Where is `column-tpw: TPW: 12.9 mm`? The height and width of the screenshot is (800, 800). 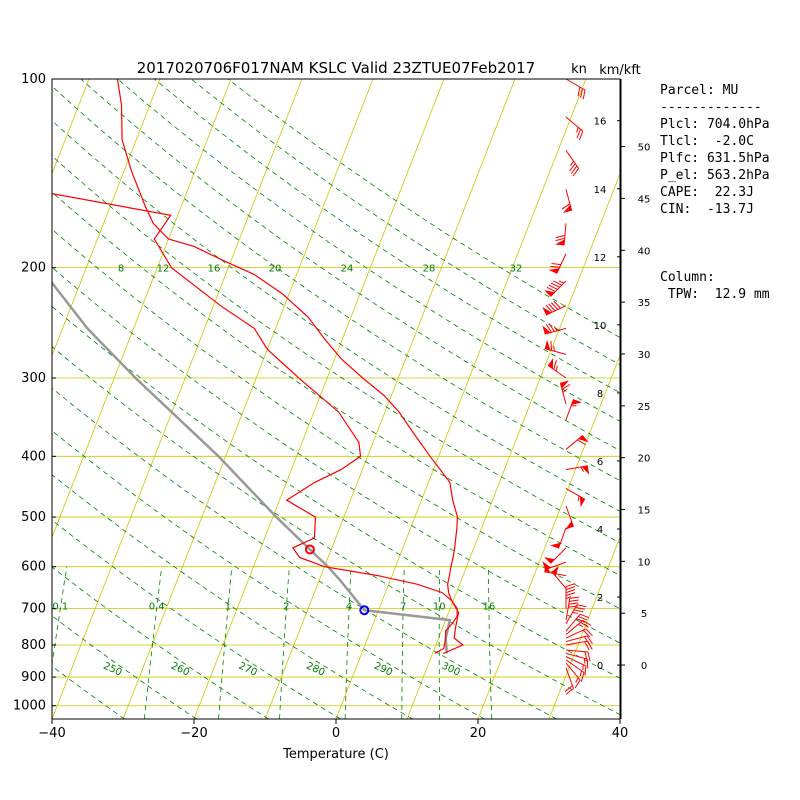
column-tpw: TPW: 12.9 mm is located at coordinates (715, 294).